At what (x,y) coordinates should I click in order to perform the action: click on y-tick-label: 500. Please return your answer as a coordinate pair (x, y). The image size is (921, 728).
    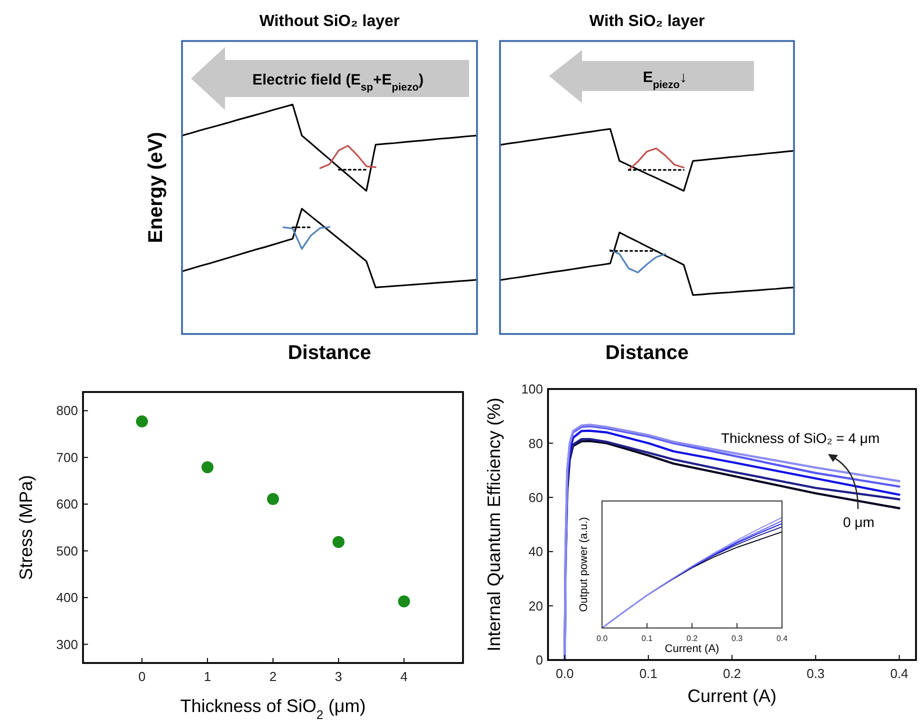
    Looking at the image, I should click on (67, 550).